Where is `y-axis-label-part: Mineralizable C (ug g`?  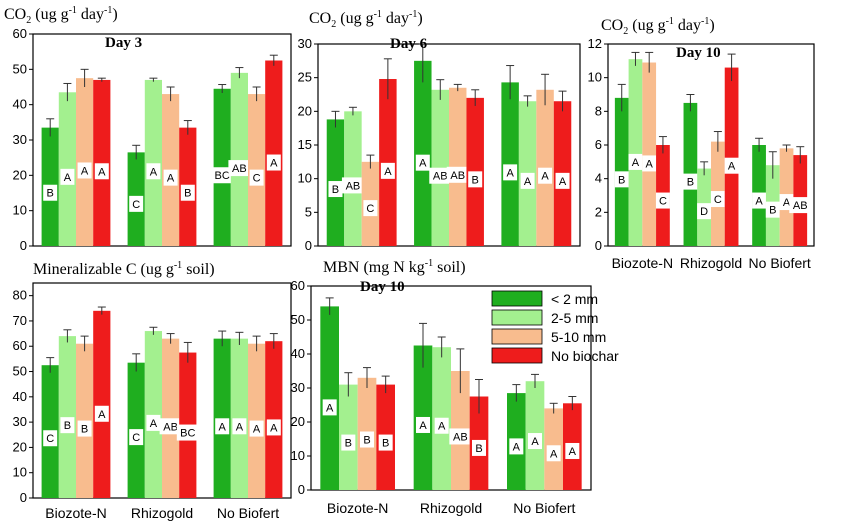
y-axis-label-part: Mineralizable C (ug g is located at coordinates (103, 269).